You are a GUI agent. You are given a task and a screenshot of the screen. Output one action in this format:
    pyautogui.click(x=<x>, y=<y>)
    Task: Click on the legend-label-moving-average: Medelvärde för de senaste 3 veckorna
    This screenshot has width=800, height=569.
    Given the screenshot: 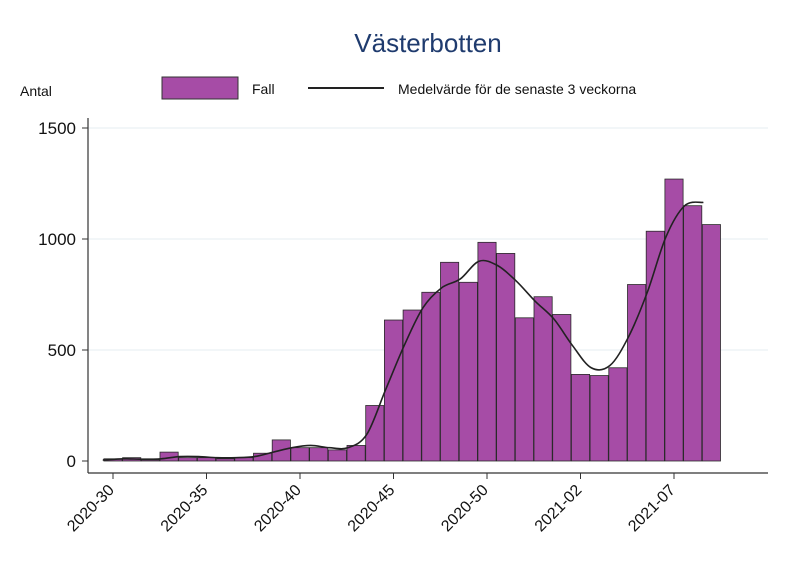 What is the action you would take?
    pyautogui.click(x=517, y=89)
    